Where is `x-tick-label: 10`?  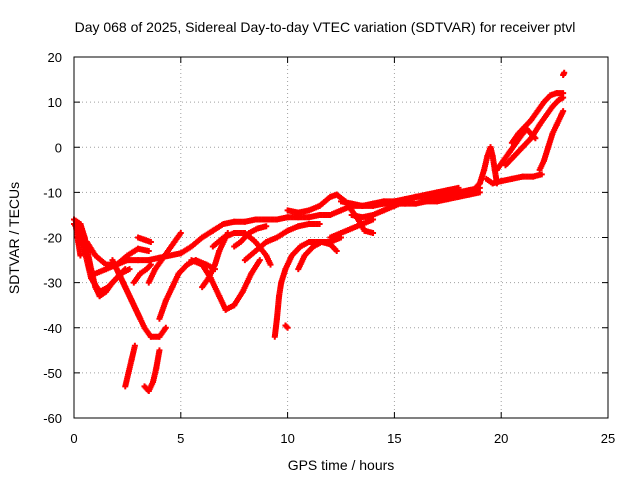 x-tick-label: 10 is located at coordinates (287, 438).